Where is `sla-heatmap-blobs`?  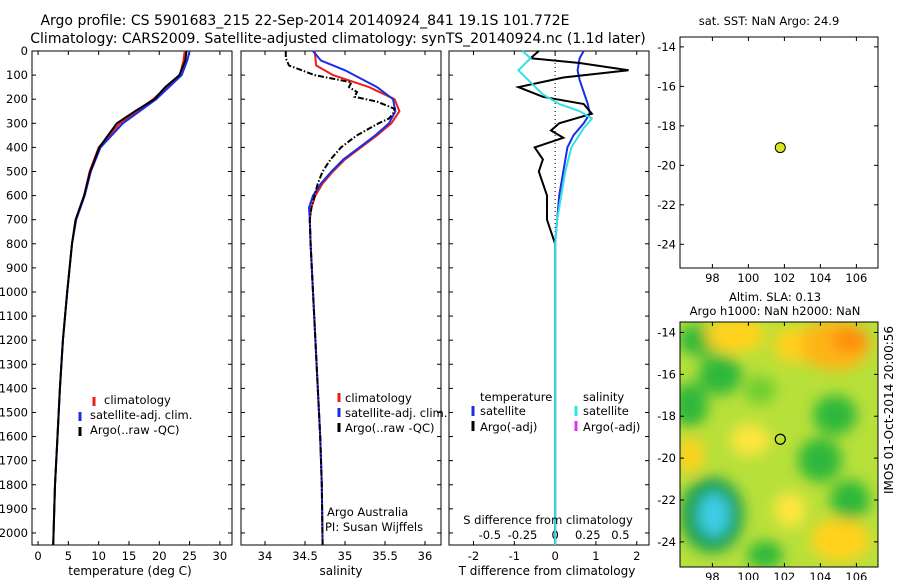
sla-heatmap-blobs is located at coordinates (775, 444).